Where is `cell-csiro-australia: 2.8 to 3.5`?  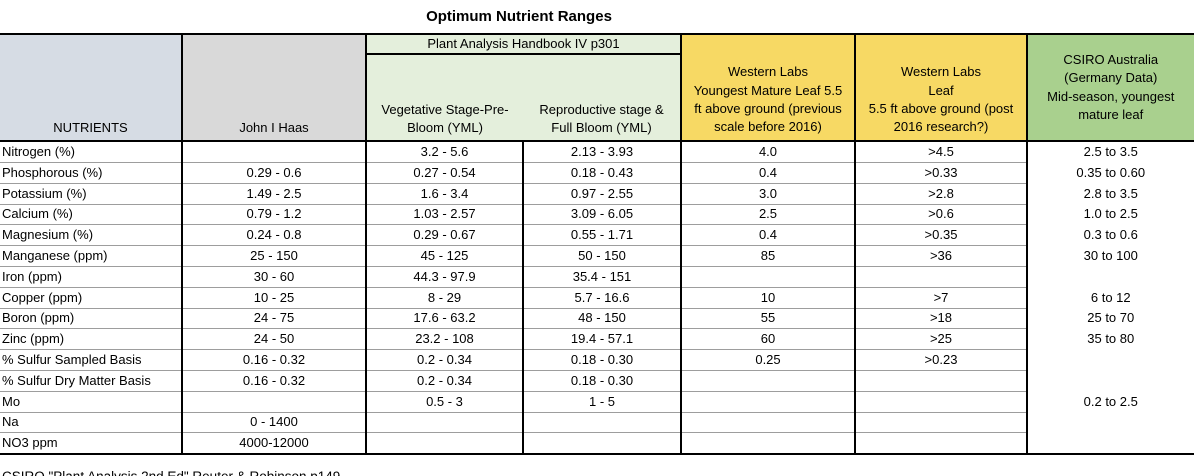
cell-csiro-australia: 2.8 to 3.5 is located at coordinates (1110, 194).